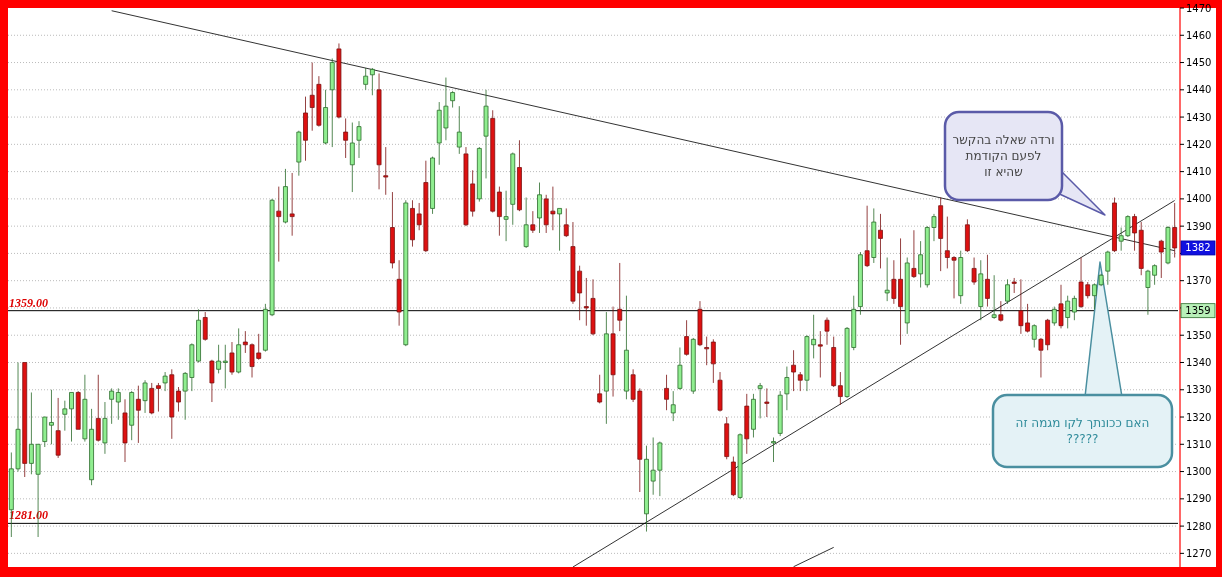 The image size is (1222, 577). Describe the element at coordinates (1199, 362) in the screenshot. I see `y-tick-label: 1340` at that location.